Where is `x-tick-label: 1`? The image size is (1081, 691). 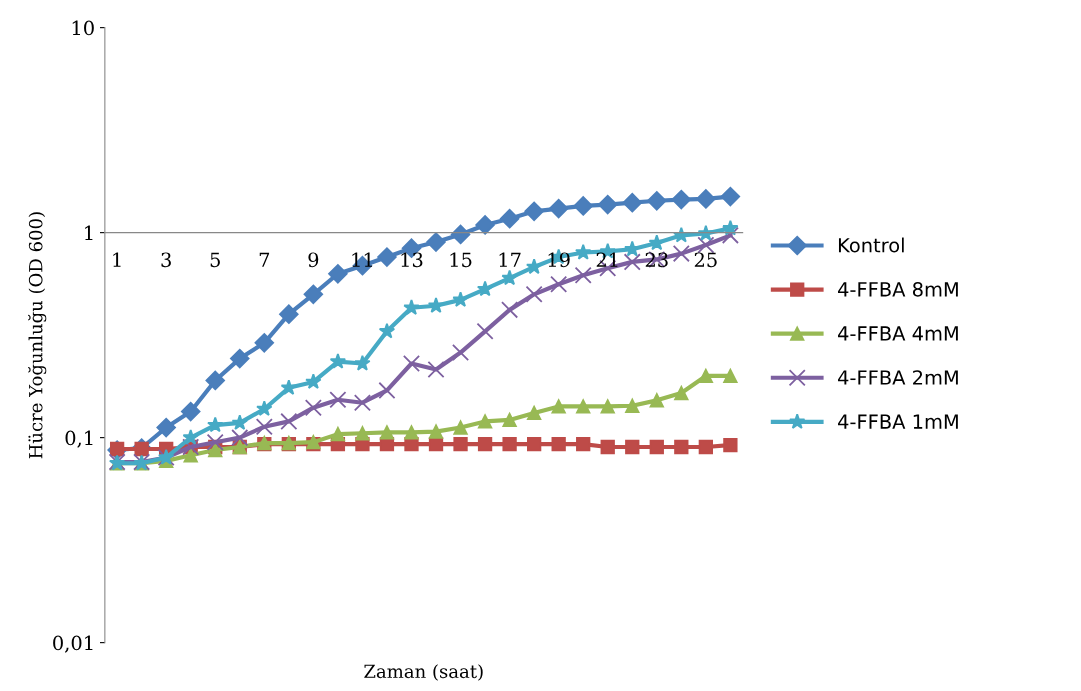 x-tick-label: 1 is located at coordinates (117, 259).